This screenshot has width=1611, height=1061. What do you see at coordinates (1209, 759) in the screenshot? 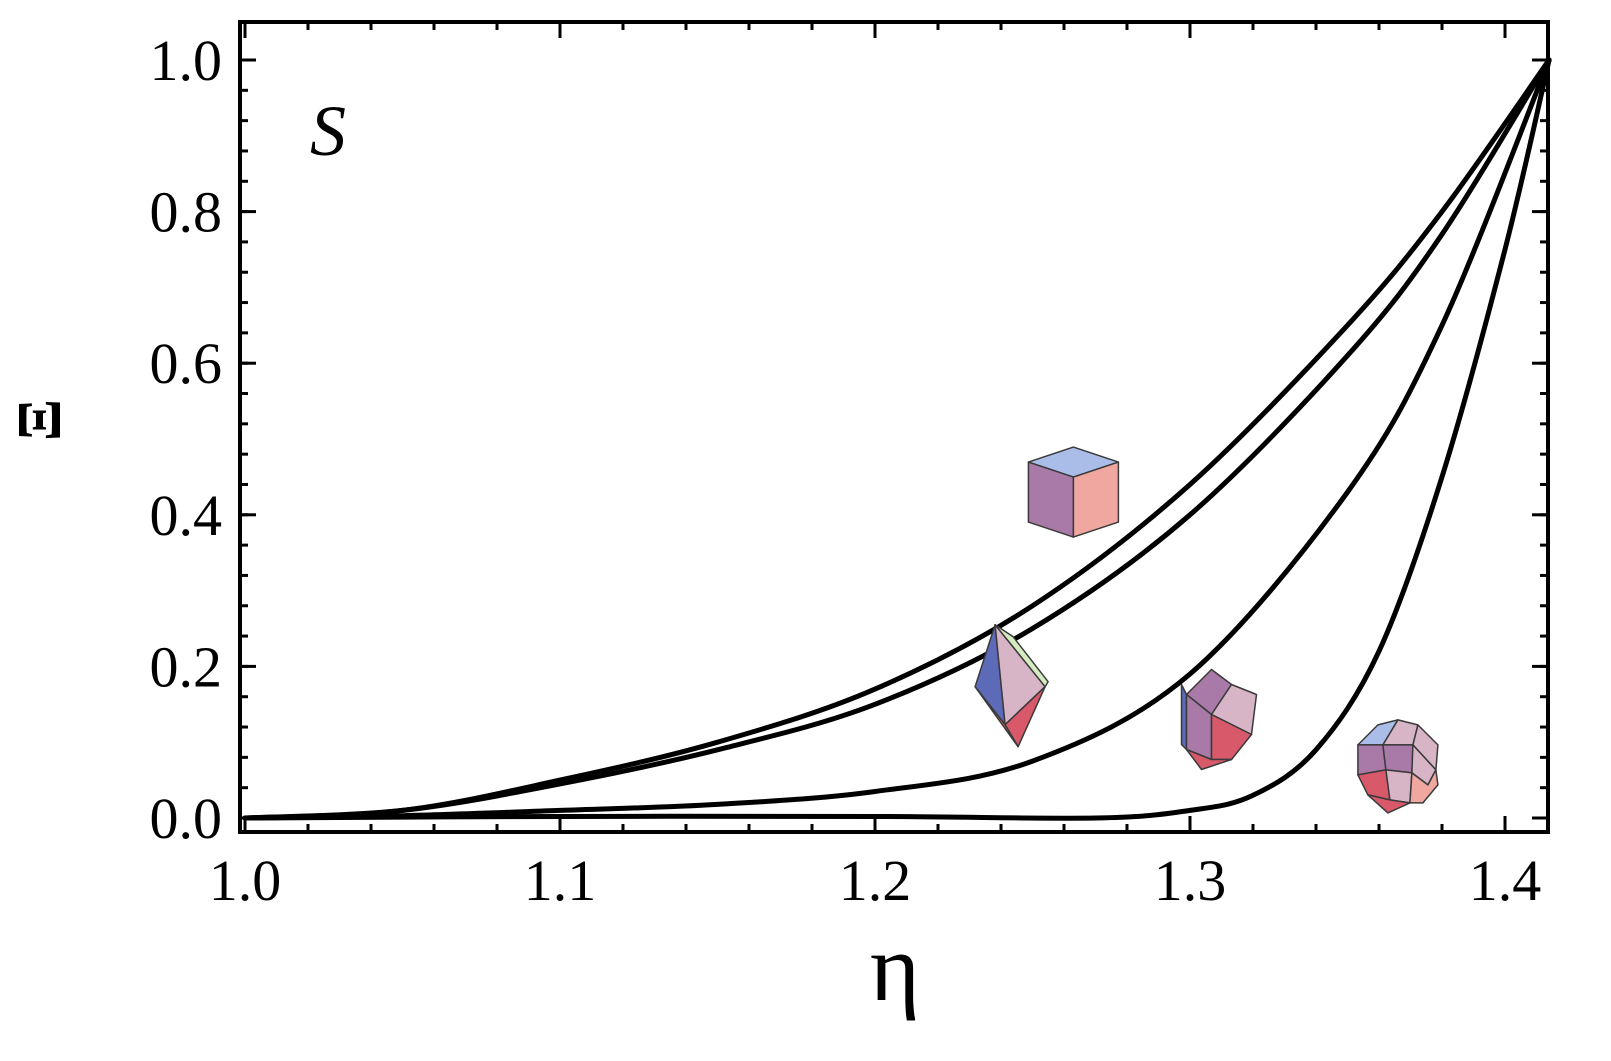
I see `rhombic-dodecahedron-face` at bounding box center [1209, 759].